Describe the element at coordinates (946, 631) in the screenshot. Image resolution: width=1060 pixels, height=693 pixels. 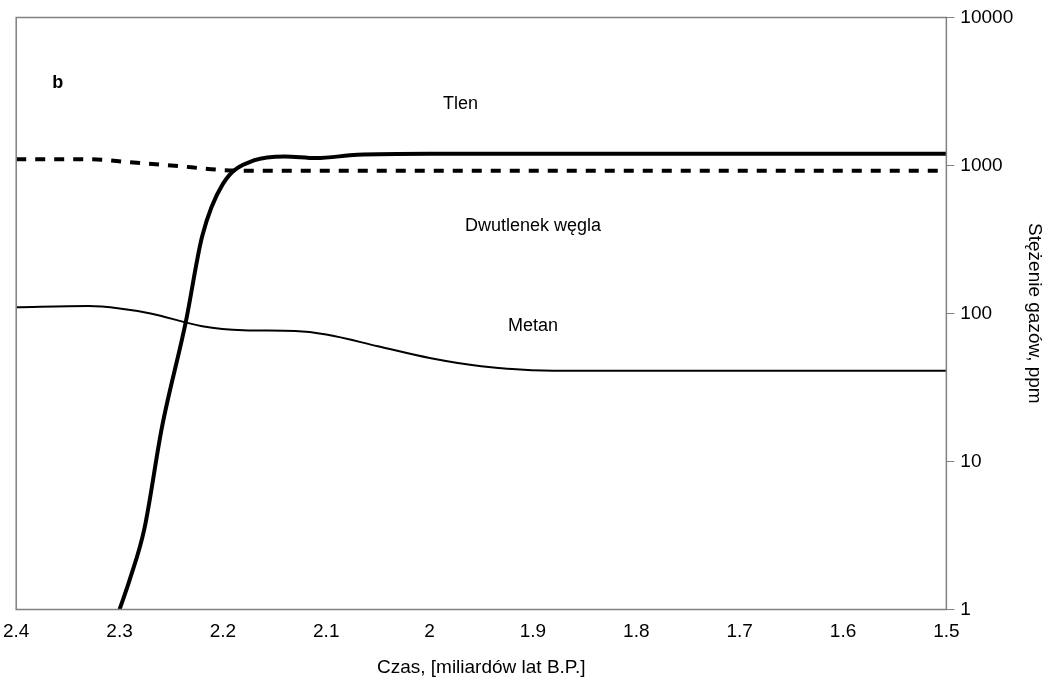
I see `x-tick-label: 1.5` at that location.